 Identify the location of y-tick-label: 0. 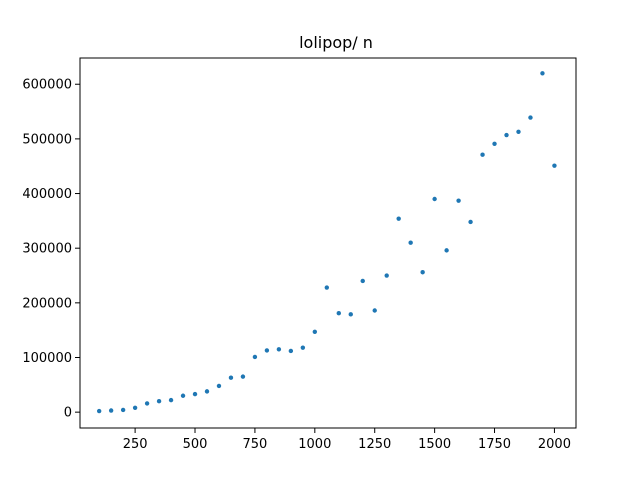
(68, 413).